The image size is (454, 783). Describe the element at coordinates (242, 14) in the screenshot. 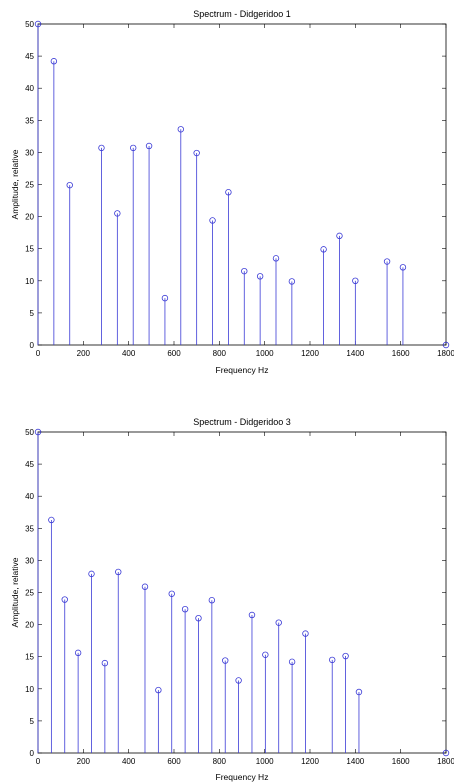

I see `chart-title: Spectrum - Didgeridoo 1` at that location.